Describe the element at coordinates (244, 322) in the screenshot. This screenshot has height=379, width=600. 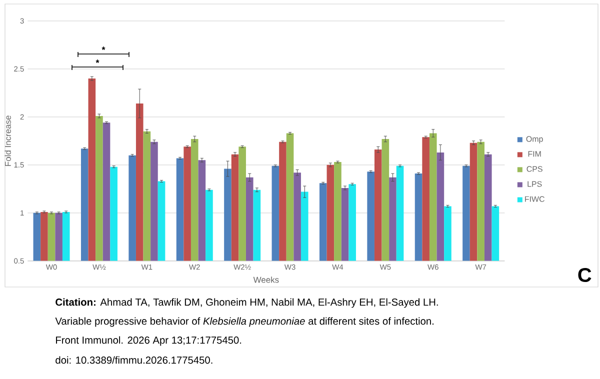
I see `text: Variable progressive behavior of Klebsiella pneumoniae at different sites of infection.` at that location.